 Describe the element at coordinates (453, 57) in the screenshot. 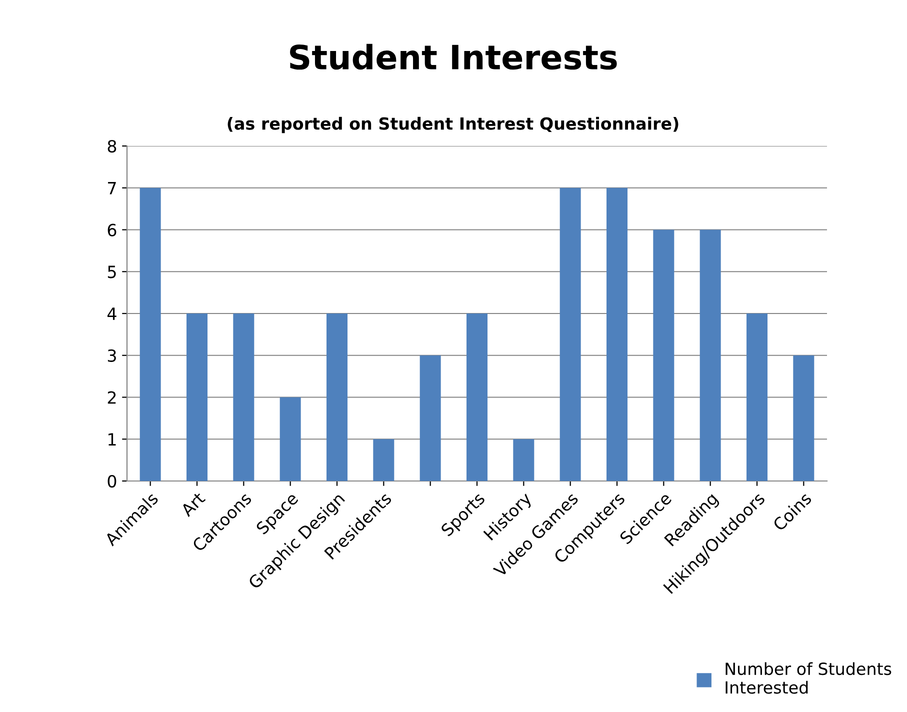

I see `chart-title: Student Interests` at that location.